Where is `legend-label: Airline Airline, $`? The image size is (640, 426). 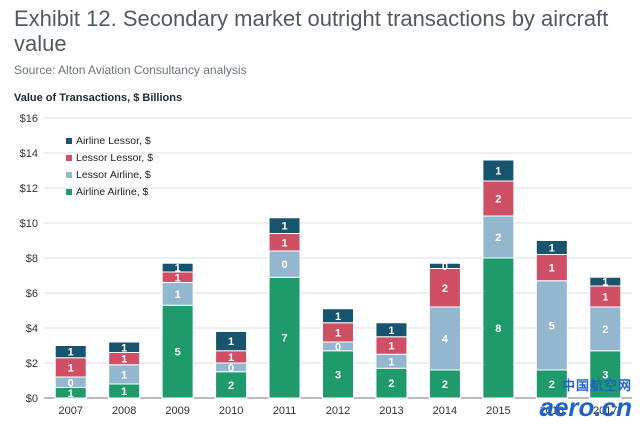
legend-label: Airline Airline, $ is located at coordinates (112, 192).